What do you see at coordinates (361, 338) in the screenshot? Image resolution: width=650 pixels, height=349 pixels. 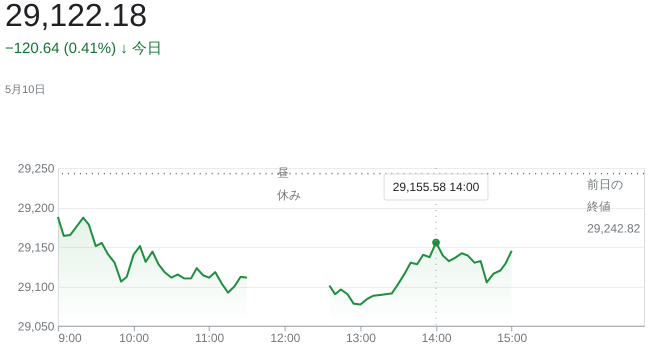 I see `x-tick-label: 13:00` at bounding box center [361, 338].